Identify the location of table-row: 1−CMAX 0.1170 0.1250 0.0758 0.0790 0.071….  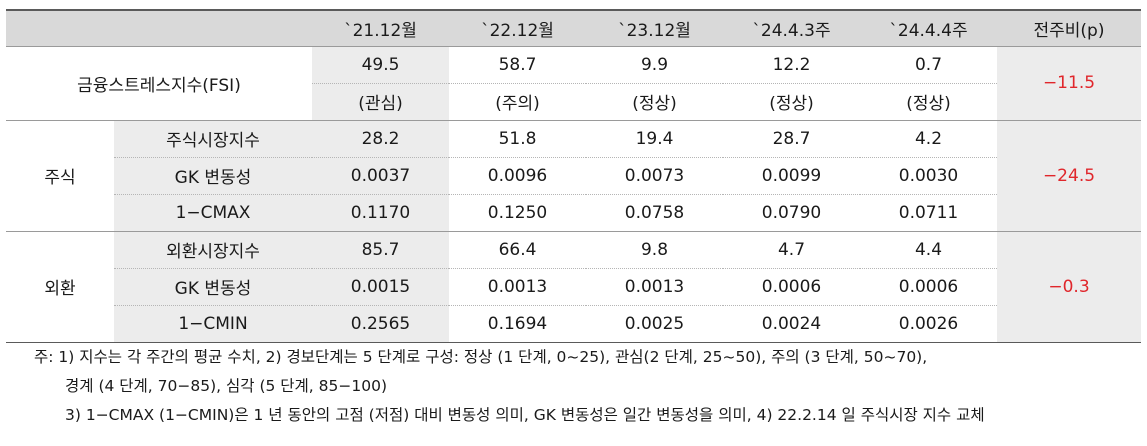
(573, 213).